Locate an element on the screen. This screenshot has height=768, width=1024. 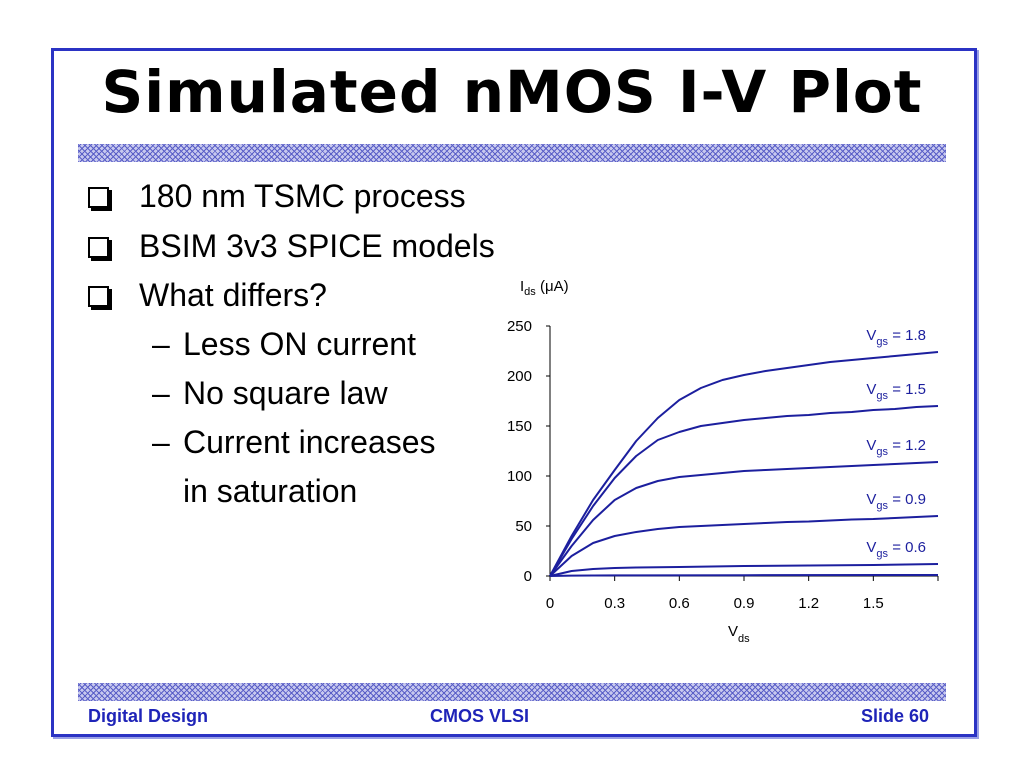
y-tick-label: 250 is located at coordinates (519, 326).